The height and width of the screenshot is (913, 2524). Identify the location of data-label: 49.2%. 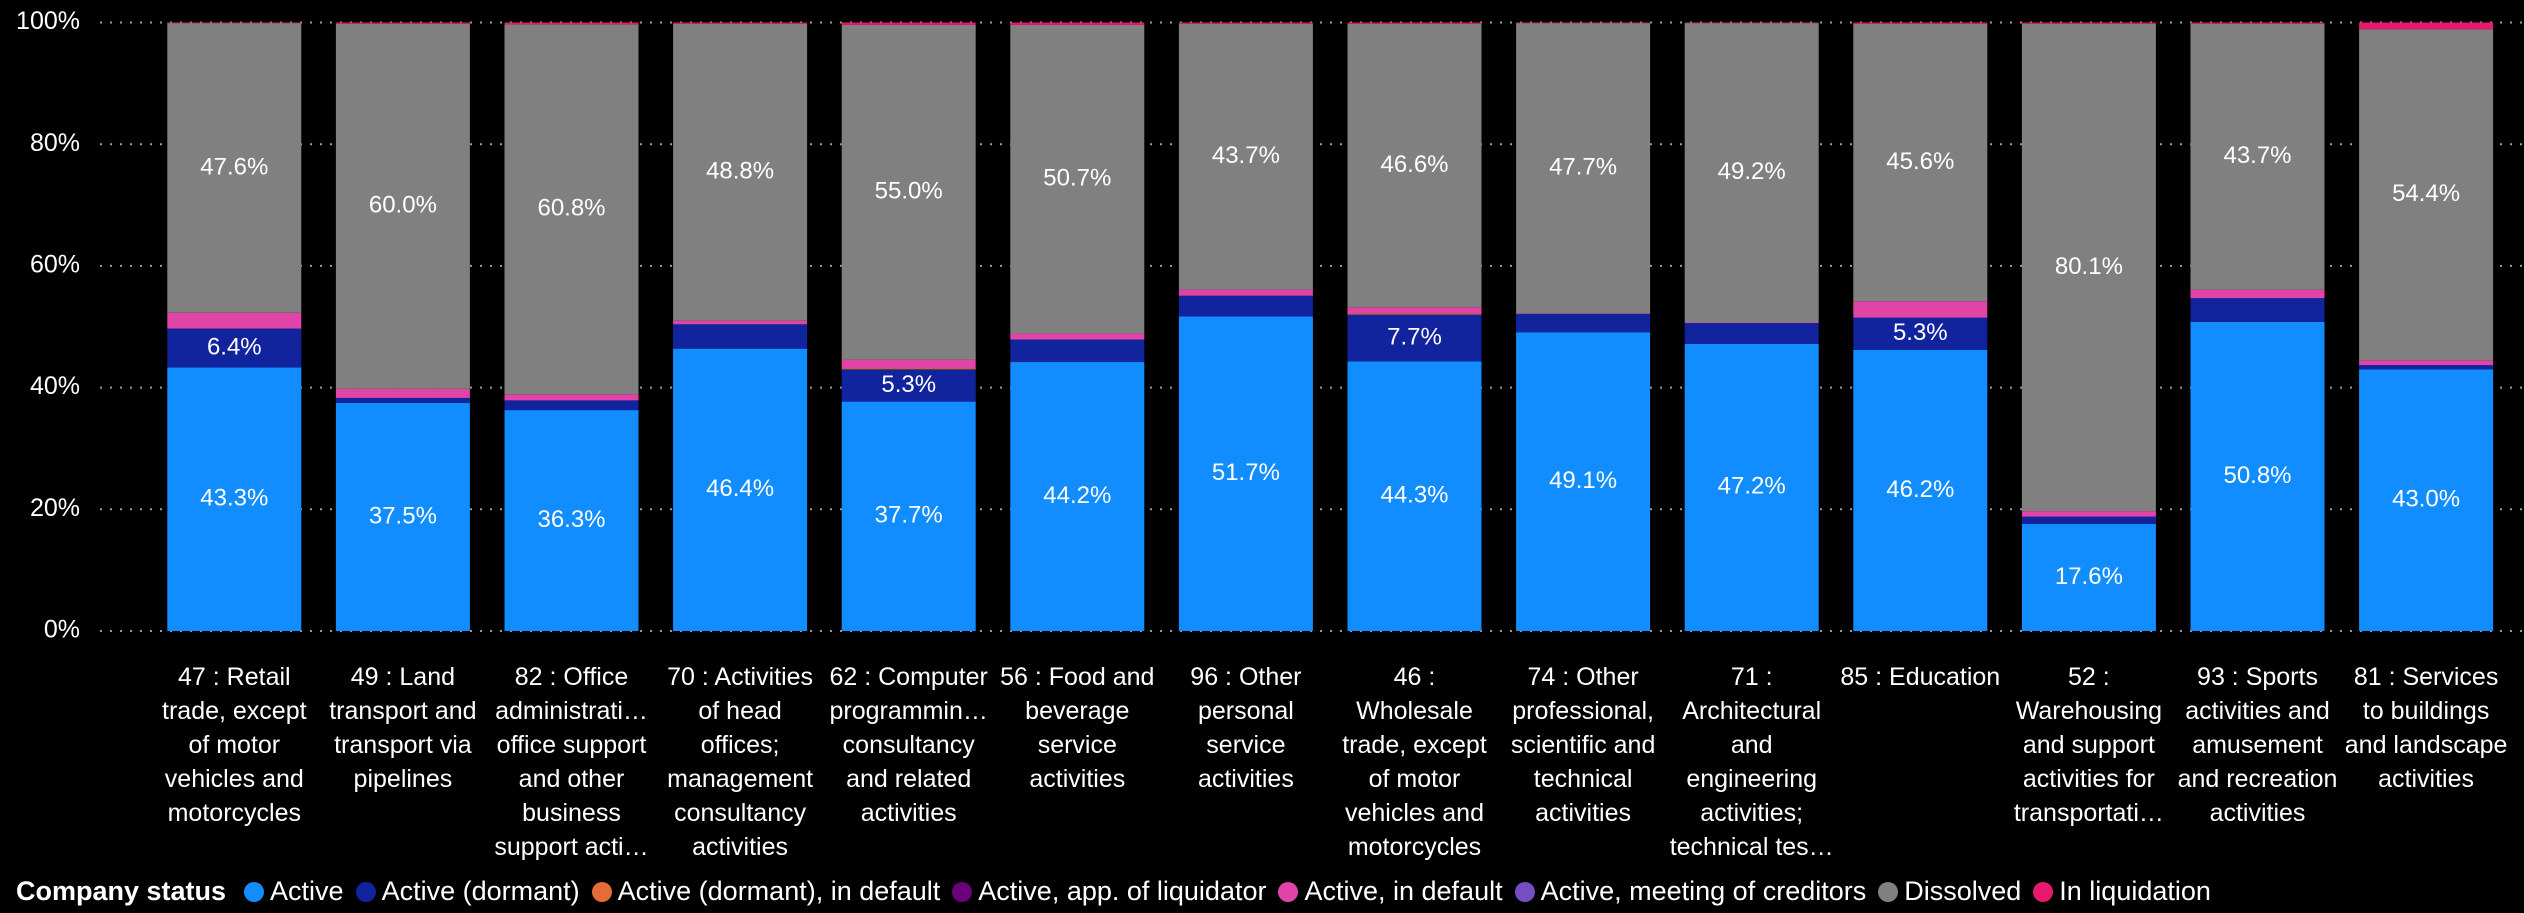
(1752, 171).